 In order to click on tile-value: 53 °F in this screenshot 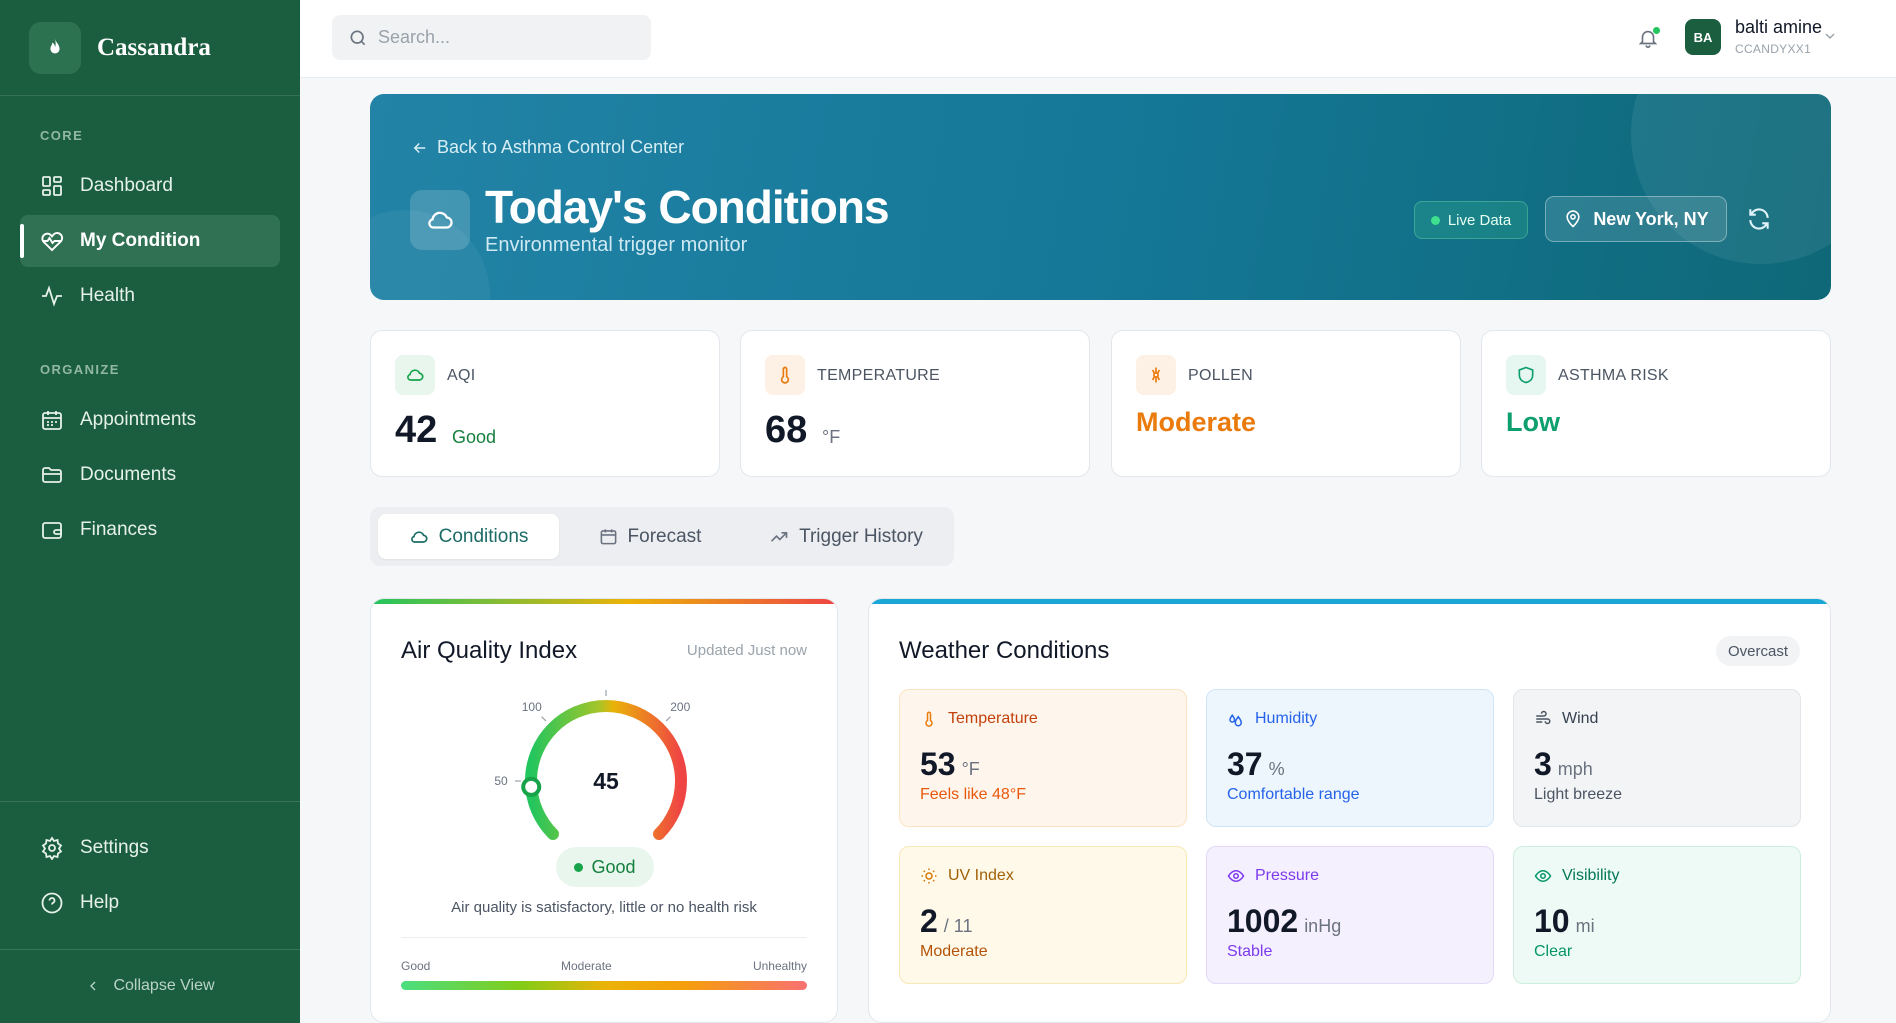, I will do `click(950, 764)`.